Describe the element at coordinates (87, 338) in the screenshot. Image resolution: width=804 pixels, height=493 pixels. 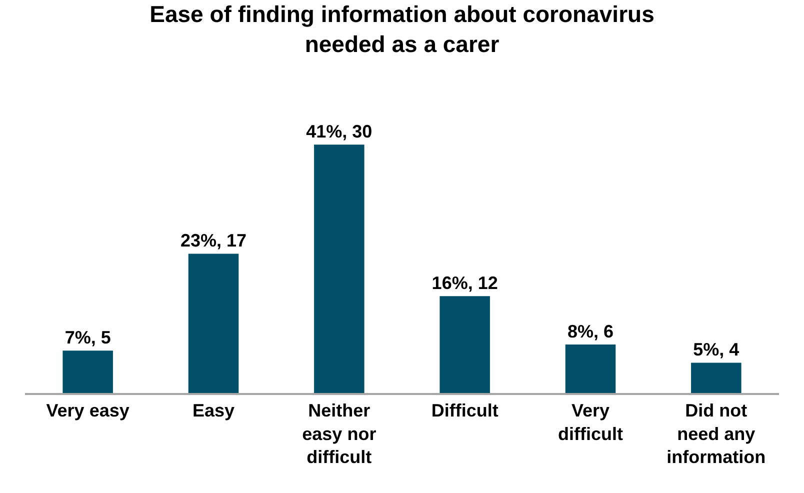
I see `data-label: 7%, 5` at that location.